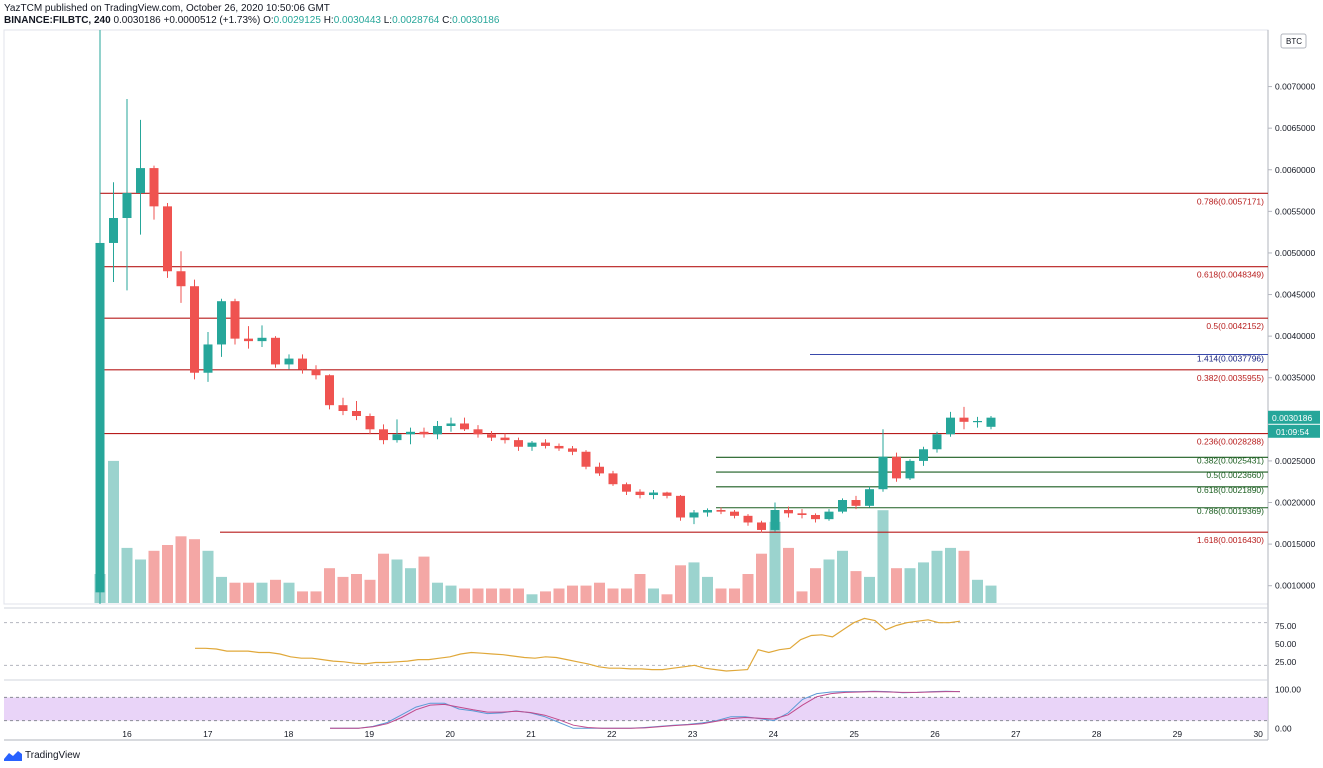  Describe the element at coordinates (1295, 295) in the screenshot. I see `price-tick-label: 0.0045000` at that location.